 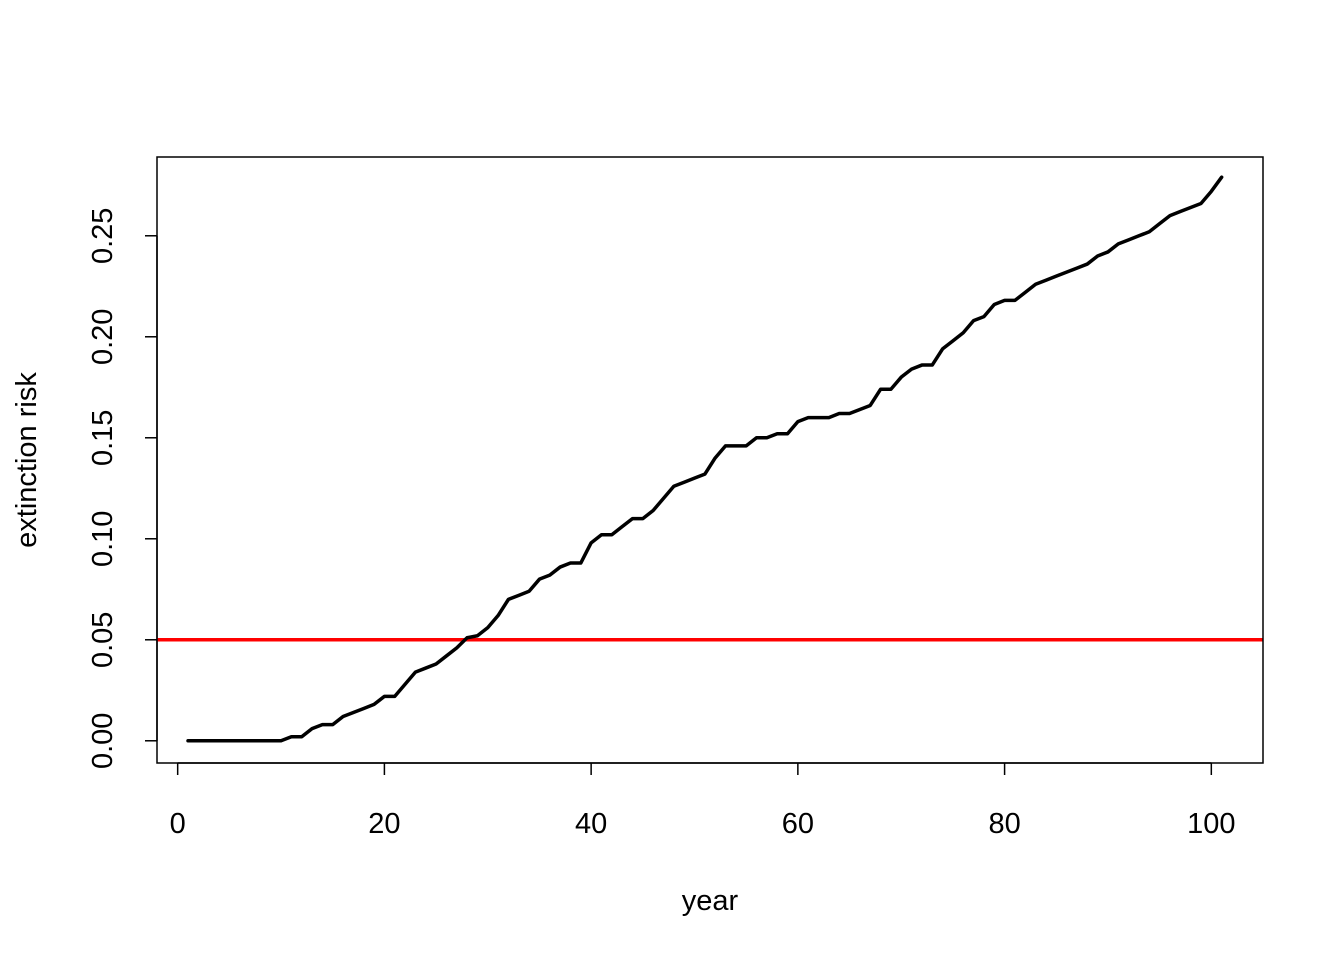 I want to click on y-tick-label: 0.05, so click(x=103, y=640).